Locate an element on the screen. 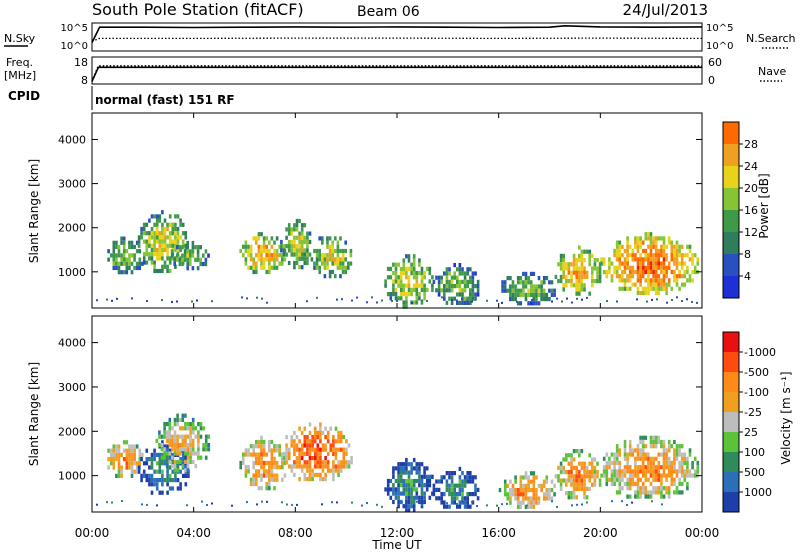  nave-label: Nave is located at coordinates (772, 71).